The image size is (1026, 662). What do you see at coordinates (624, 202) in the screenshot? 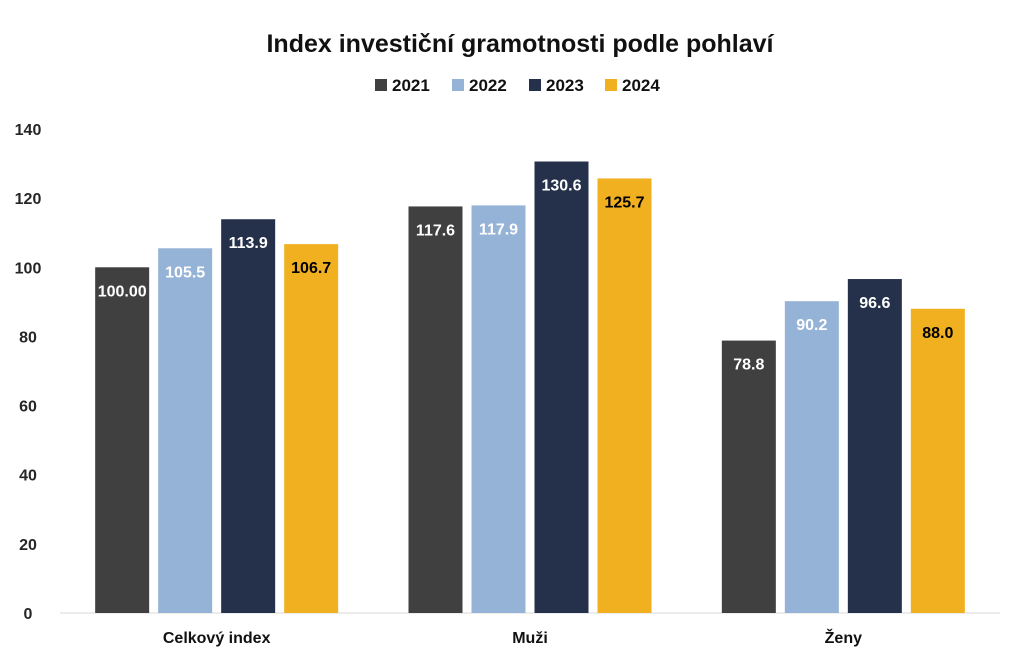
I see `data-label: 125.7` at bounding box center [624, 202].